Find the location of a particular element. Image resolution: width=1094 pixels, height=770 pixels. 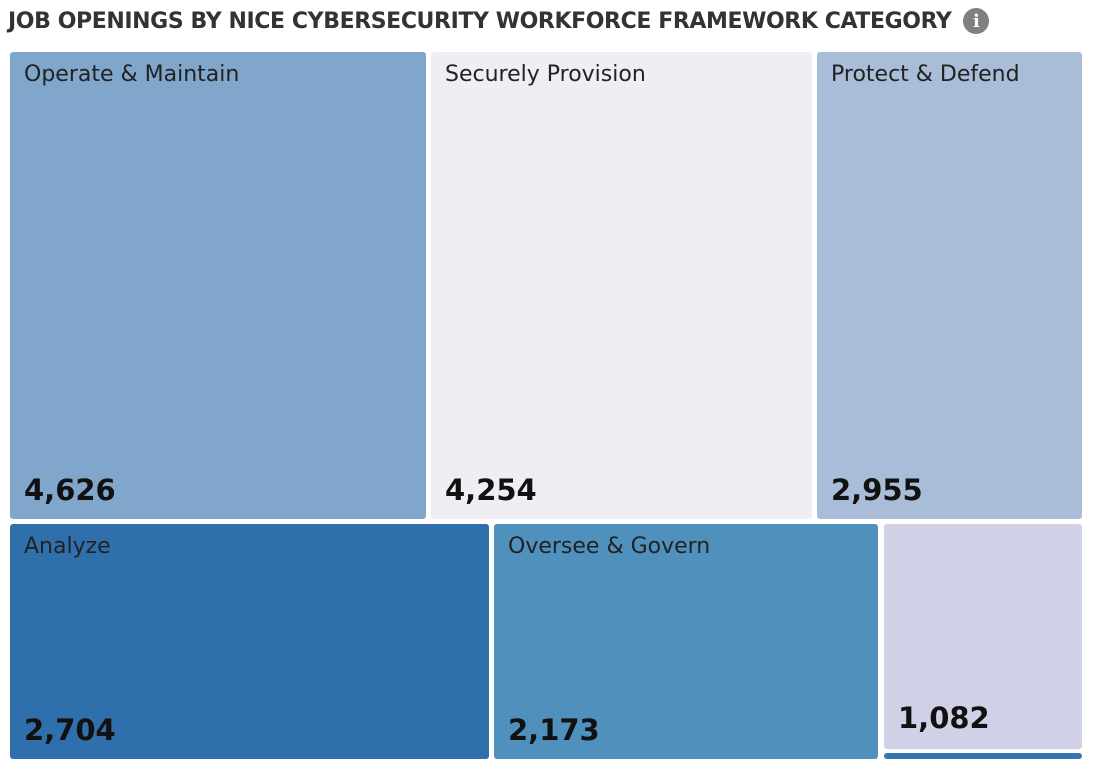

tile-value-securely-provision: 4,254 is located at coordinates (491, 490).